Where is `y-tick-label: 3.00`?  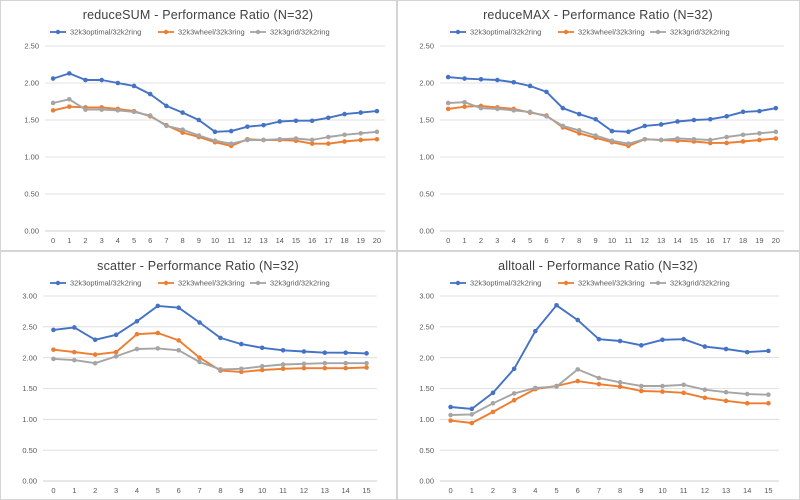 y-tick-label: 3.00 is located at coordinates (426, 296).